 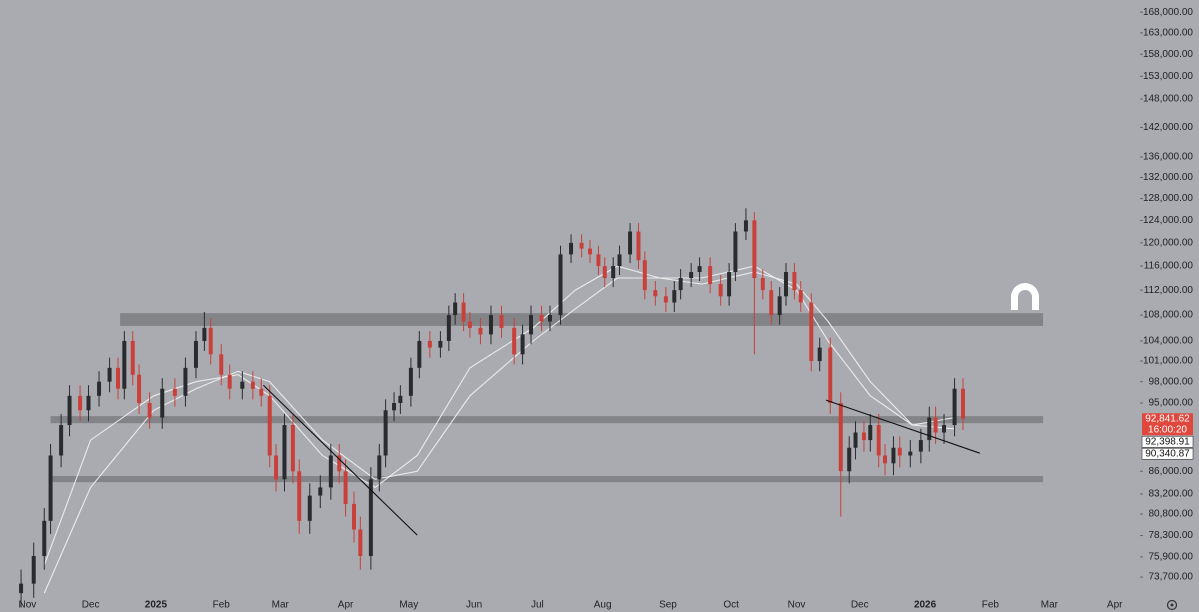 What do you see at coordinates (1025, 296) in the screenshot?
I see `logo-shape` at bounding box center [1025, 296].